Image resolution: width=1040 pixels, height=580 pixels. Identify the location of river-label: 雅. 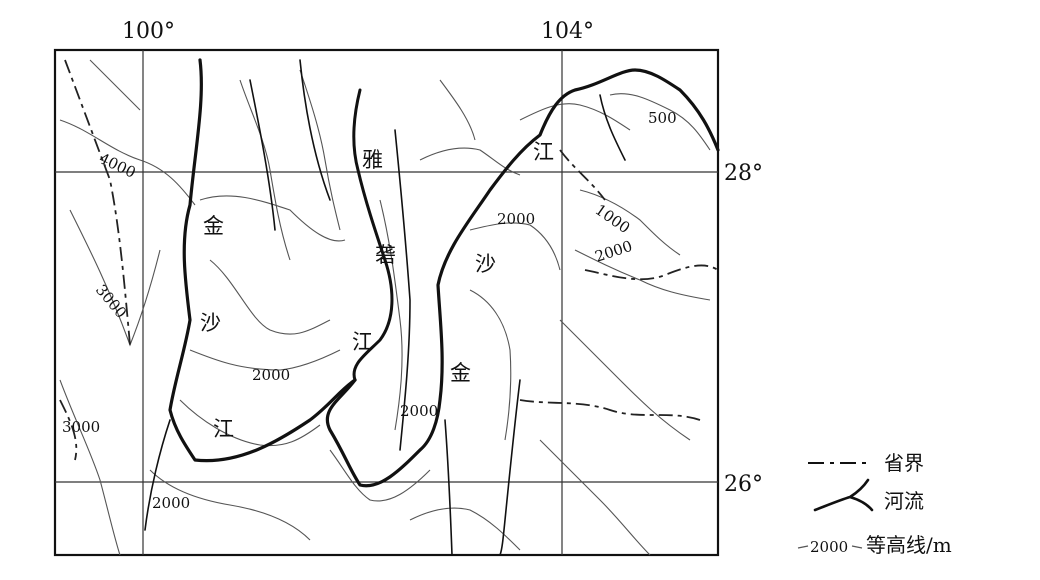
(372, 160).